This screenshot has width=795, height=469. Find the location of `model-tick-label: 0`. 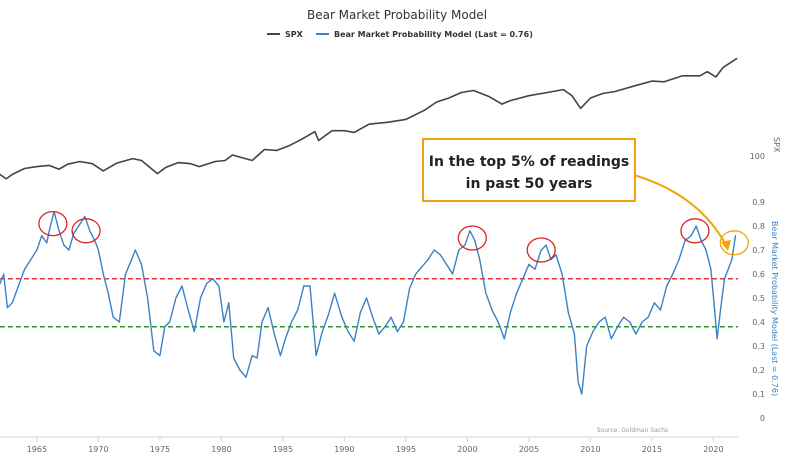

model-tick-label: 0 is located at coordinates (762, 418).